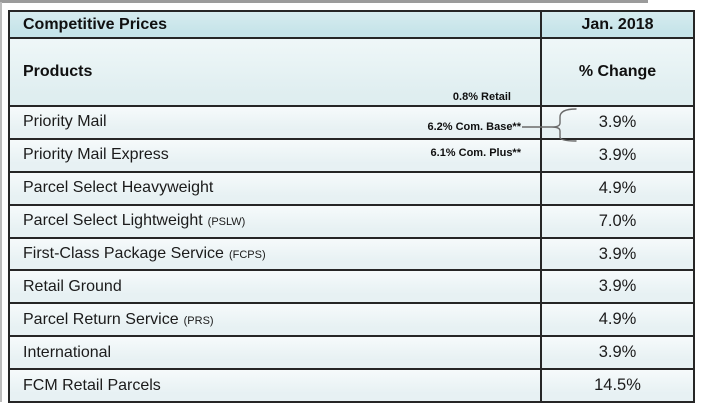 This screenshot has width=704, height=416. I want to click on product-cell: Retail Ground, so click(275, 286).